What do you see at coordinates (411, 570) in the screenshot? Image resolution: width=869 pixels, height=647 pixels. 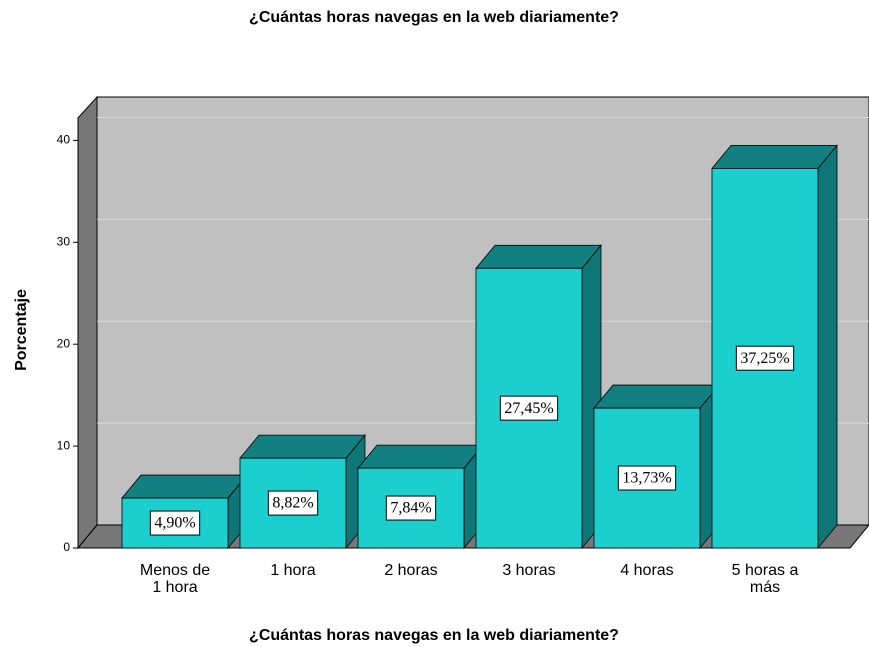 I see `x-tick-label: 2 horas` at bounding box center [411, 570].